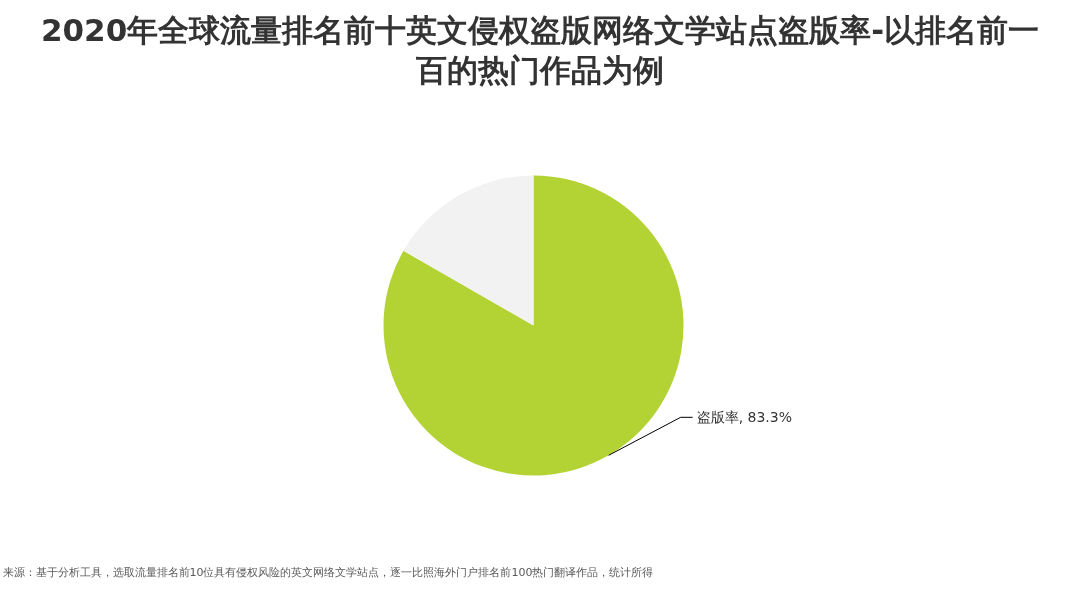 Image resolution: width=1080 pixels, height=601 pixels. Describe the element at coordinates (328, 572) in the screenshot. I see `source-note: 来源：基于分析工具，选取流量排名前10位具有侵权风险的英文网络文学站点，逐一比照海外门户排名前100热门翻译作品，统计所得` at that location.